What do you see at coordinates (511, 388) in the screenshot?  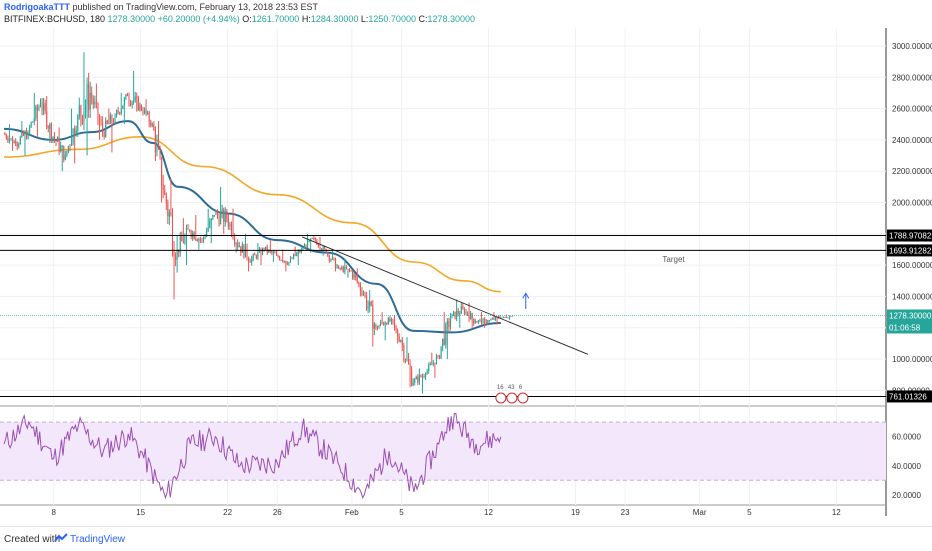 I see `event-marker-label: 43` at bounding box center [511, 388].